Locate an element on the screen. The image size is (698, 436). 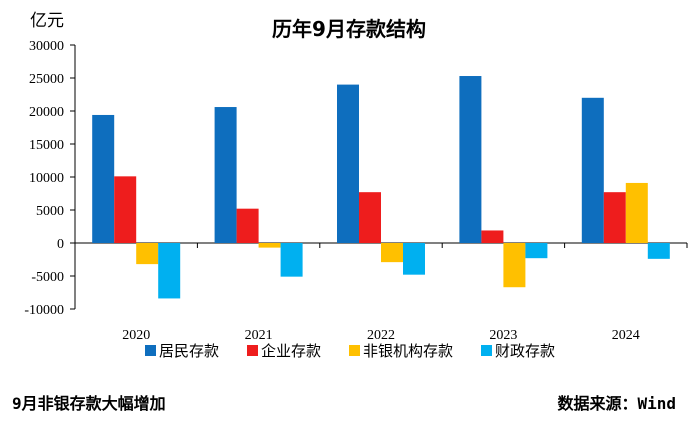
category-label-2023: 2023 is located at coordinates (503, 335).